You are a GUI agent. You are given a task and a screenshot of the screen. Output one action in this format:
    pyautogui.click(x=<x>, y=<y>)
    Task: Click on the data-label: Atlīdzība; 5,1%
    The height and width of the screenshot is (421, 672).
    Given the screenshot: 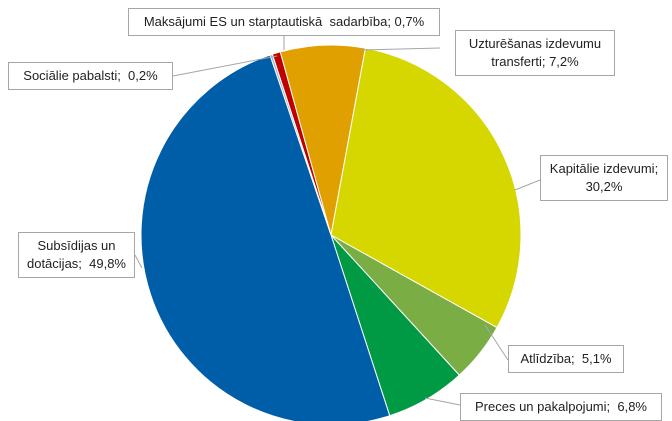 What is the action you would take?
    pyautogui.click(x=566, y=359)
    